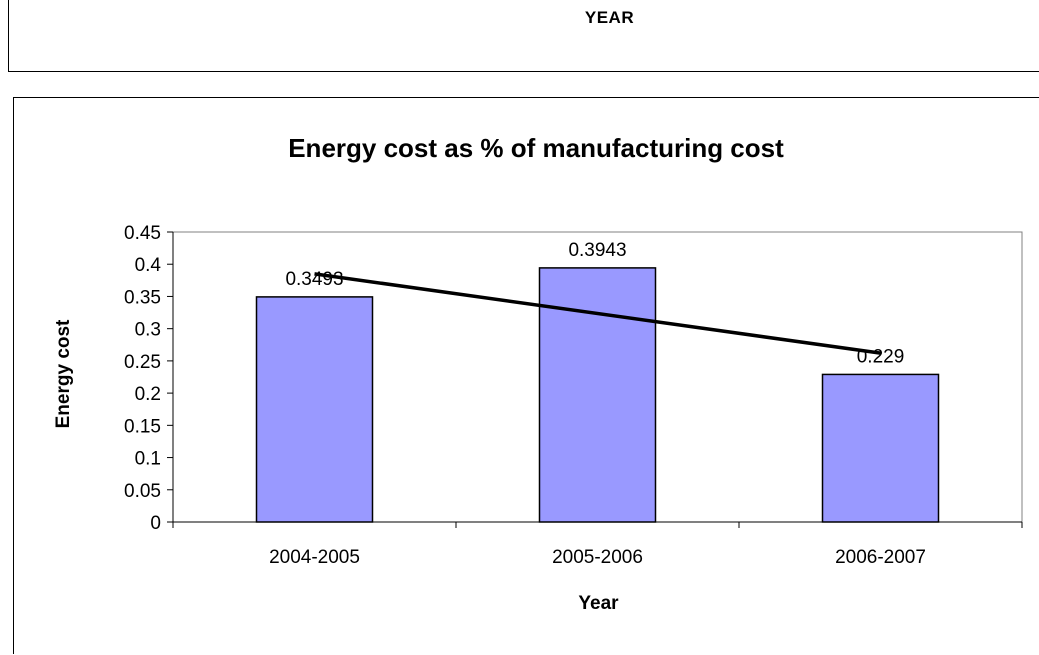 Image resolution: width=1039 pixels, height=655 pixels. What do you see at coordinates (155, 523) in the screenshot?
I see `y-tick-label: 0` at bounding box center [155, 523].